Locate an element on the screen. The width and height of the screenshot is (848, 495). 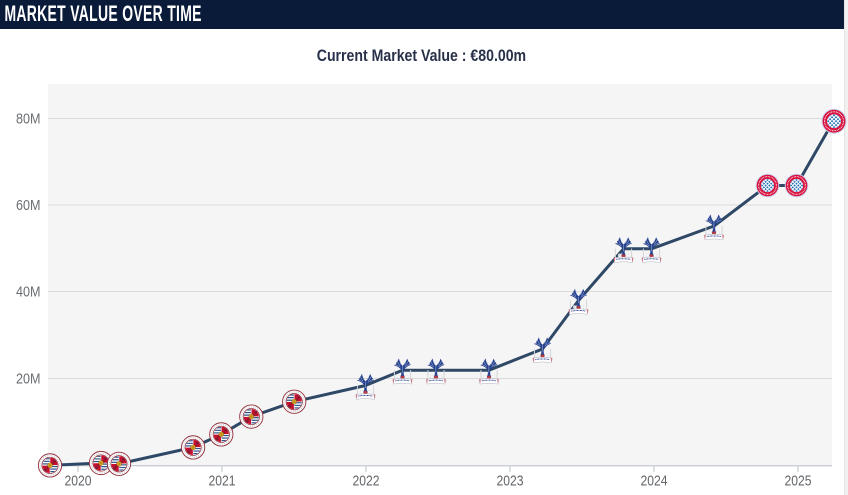
svg-text: 20M is located at coordinates (28, 380).